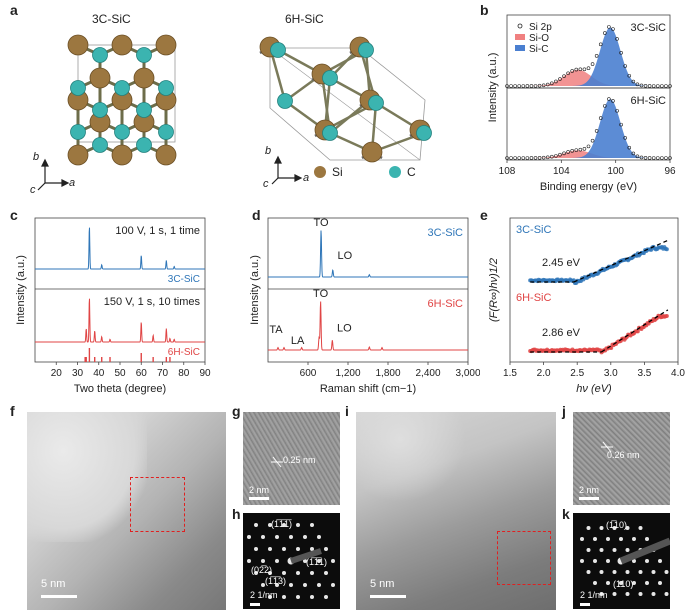 This screenshot has height=610, width=700. What do you see at coordinates (623, 584) in the screenshot?
I see `saed-index: (110)` at bounding box center [623, 584].